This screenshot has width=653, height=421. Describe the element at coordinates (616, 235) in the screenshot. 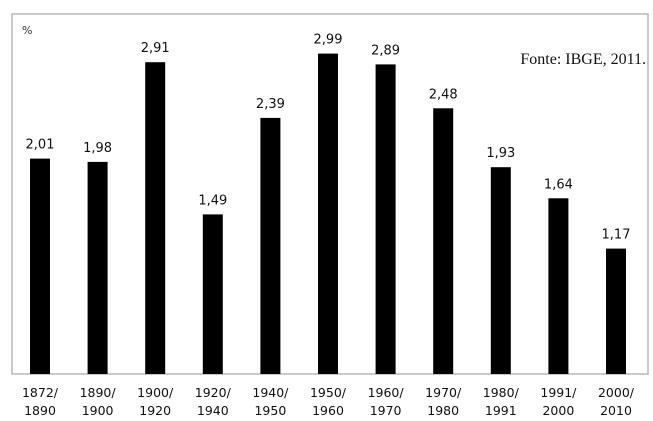

I see `value-label-10: 1,17` at that location.